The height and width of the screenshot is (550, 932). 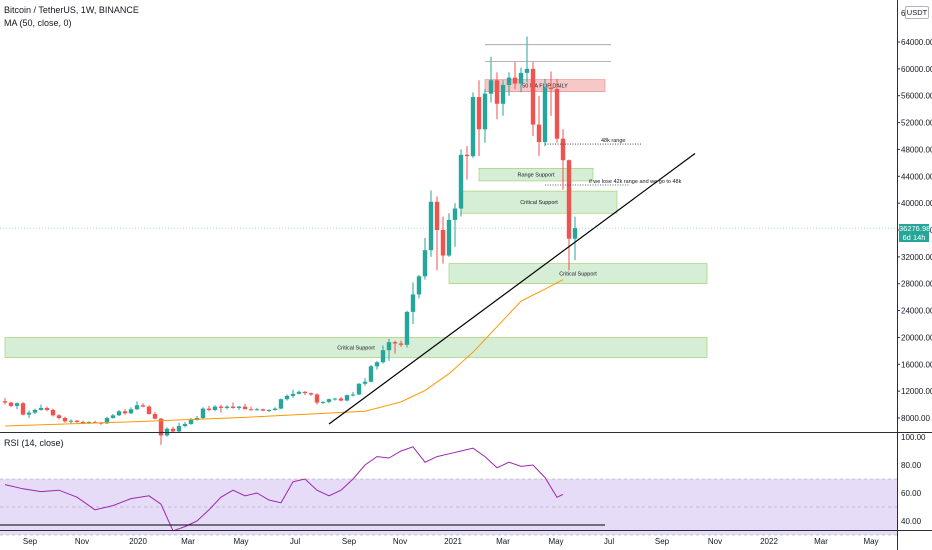 What do you see at coordinates (34, 443) in the screenshot?
I see `rsi-legend: RSI (14, close)` at bounding box center [34, 443].